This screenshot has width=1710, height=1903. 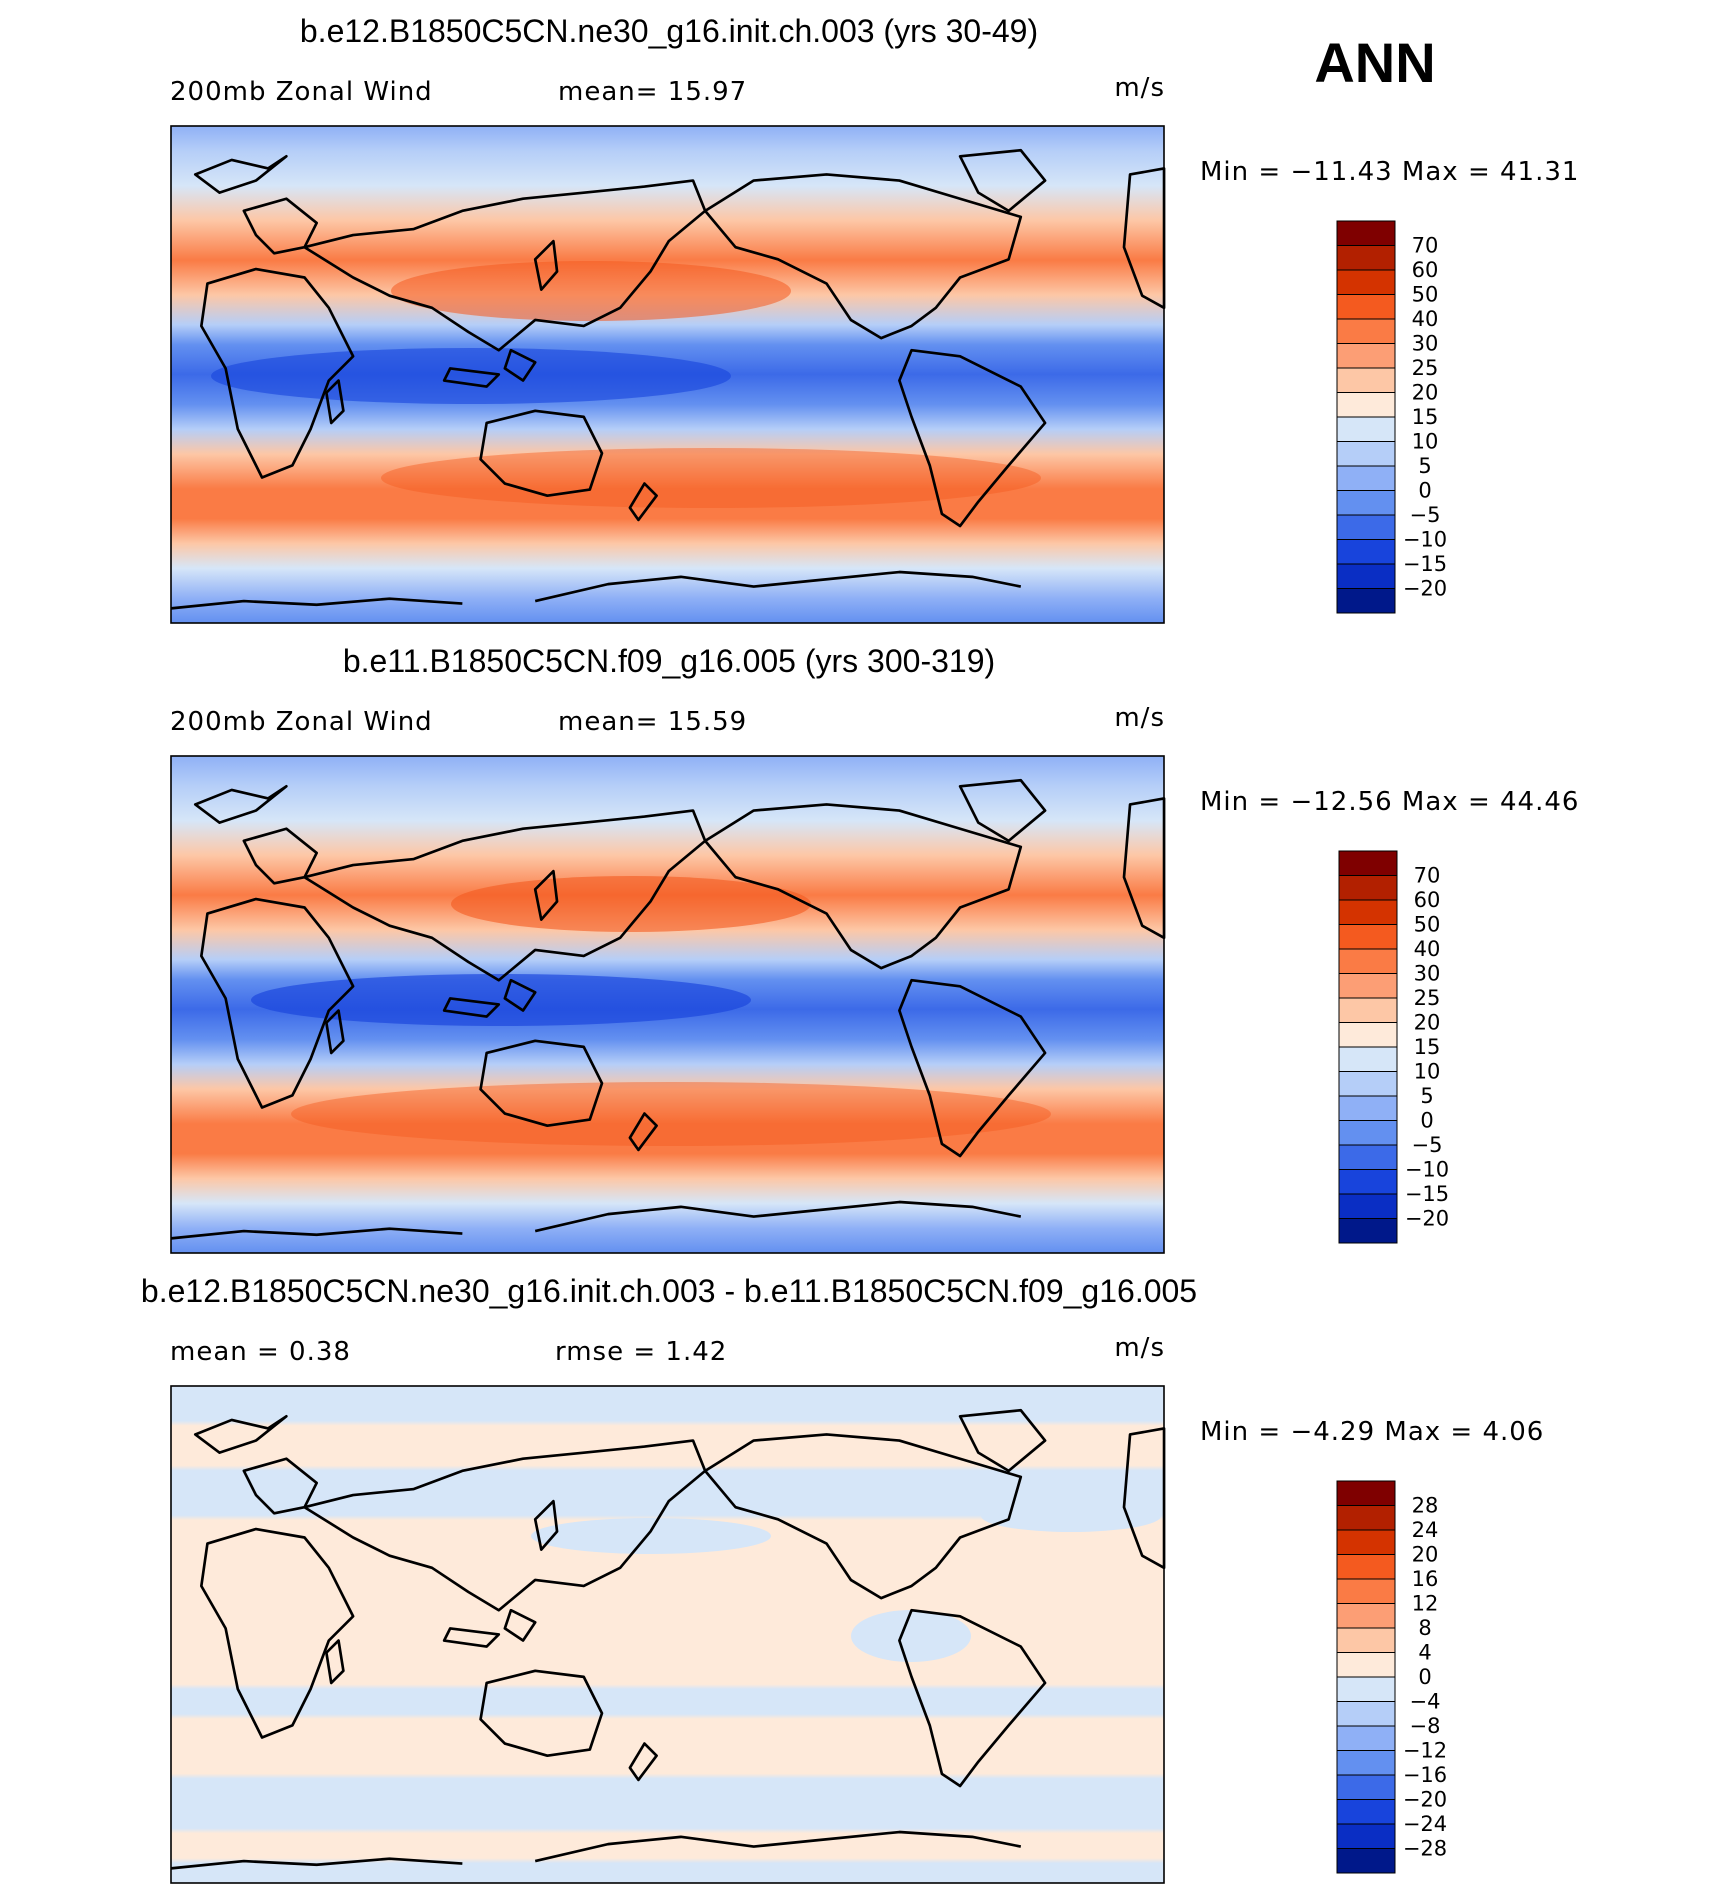 I want to click on colorbar-tick-label: 40, so click(x=1425, y=319).